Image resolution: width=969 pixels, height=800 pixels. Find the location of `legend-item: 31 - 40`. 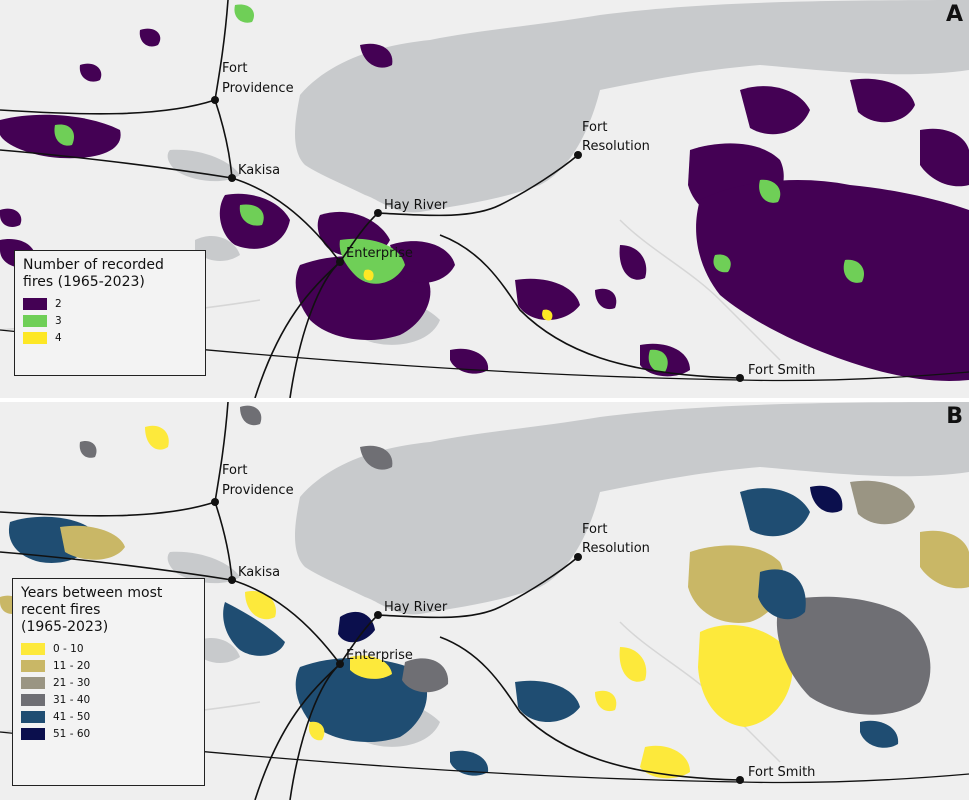

legend-item: 31 - 40 is located at coordinates (108, 699).